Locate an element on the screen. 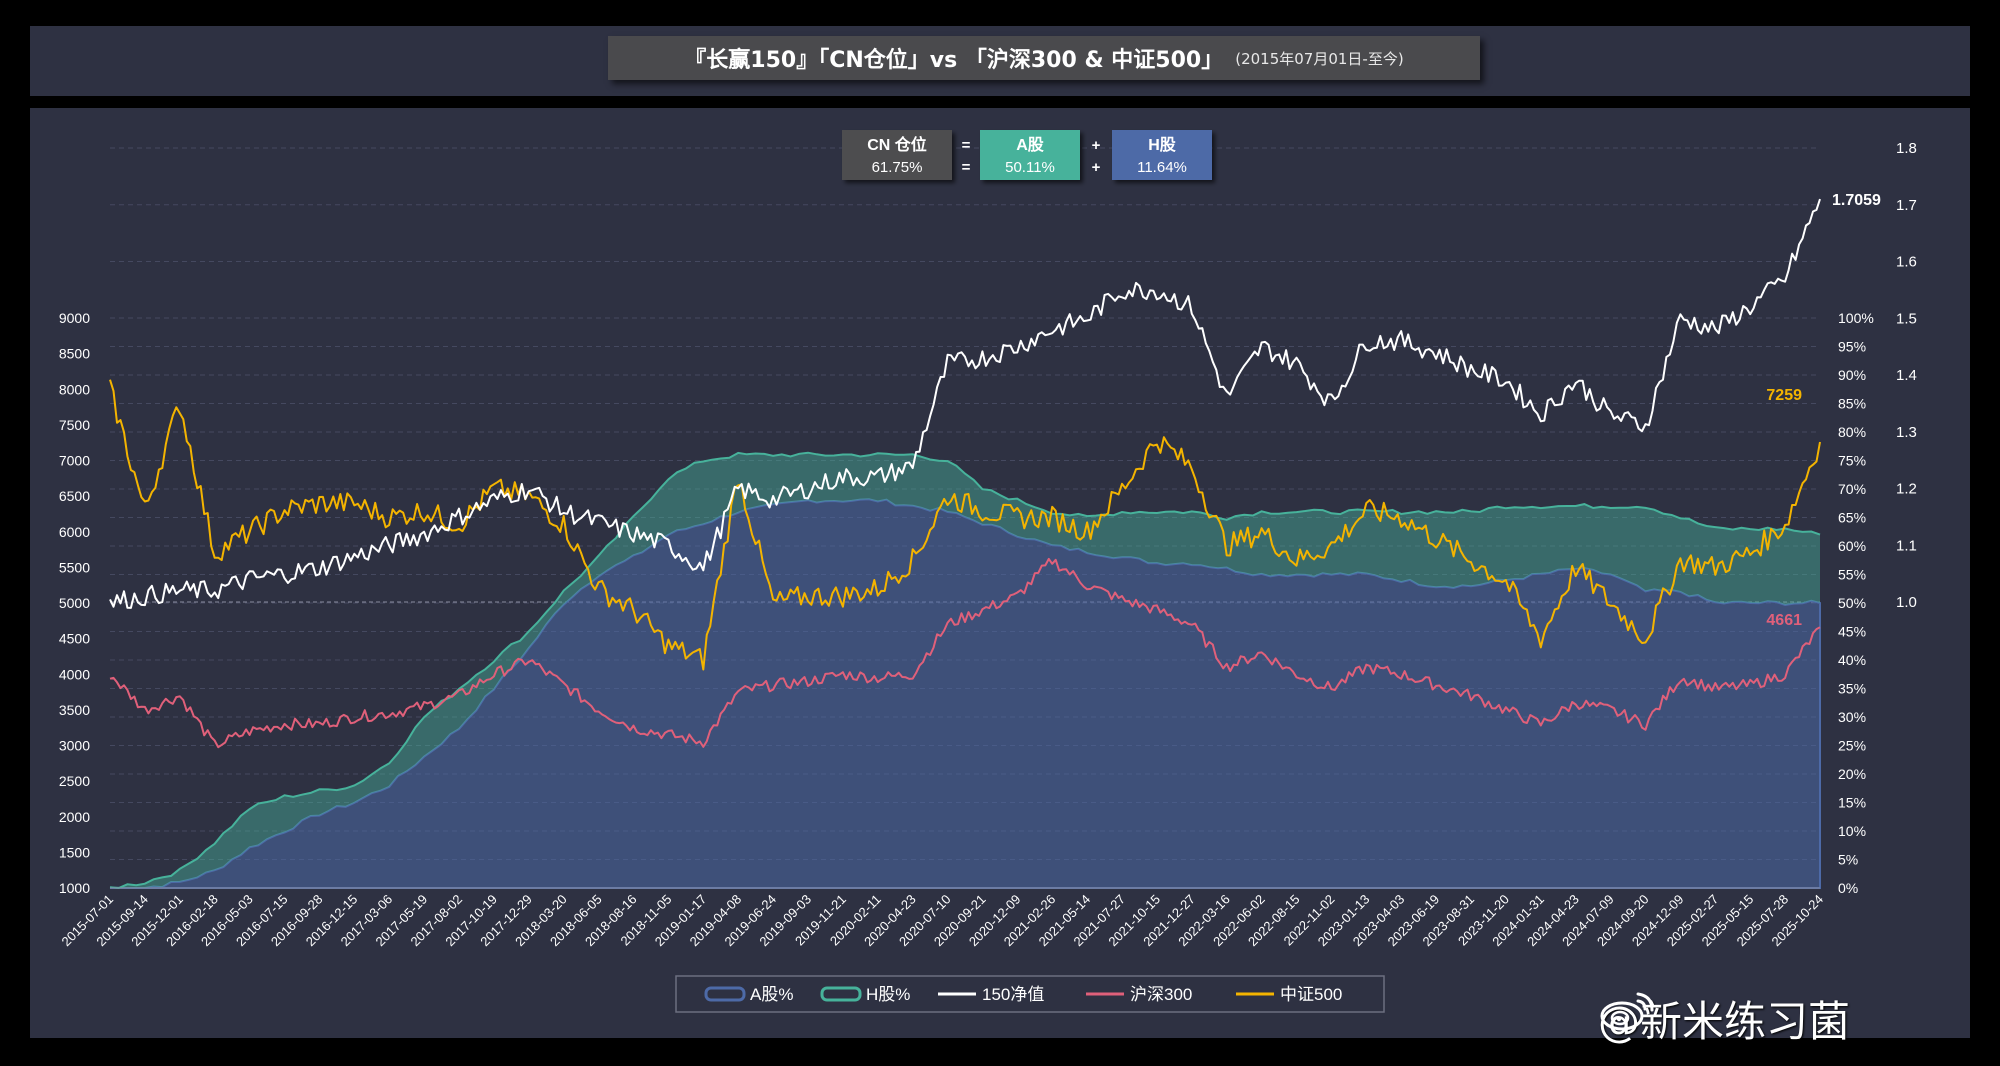  chart-subtitle: (2015年07月01日-至今) is located at coordinates (1319, 58).